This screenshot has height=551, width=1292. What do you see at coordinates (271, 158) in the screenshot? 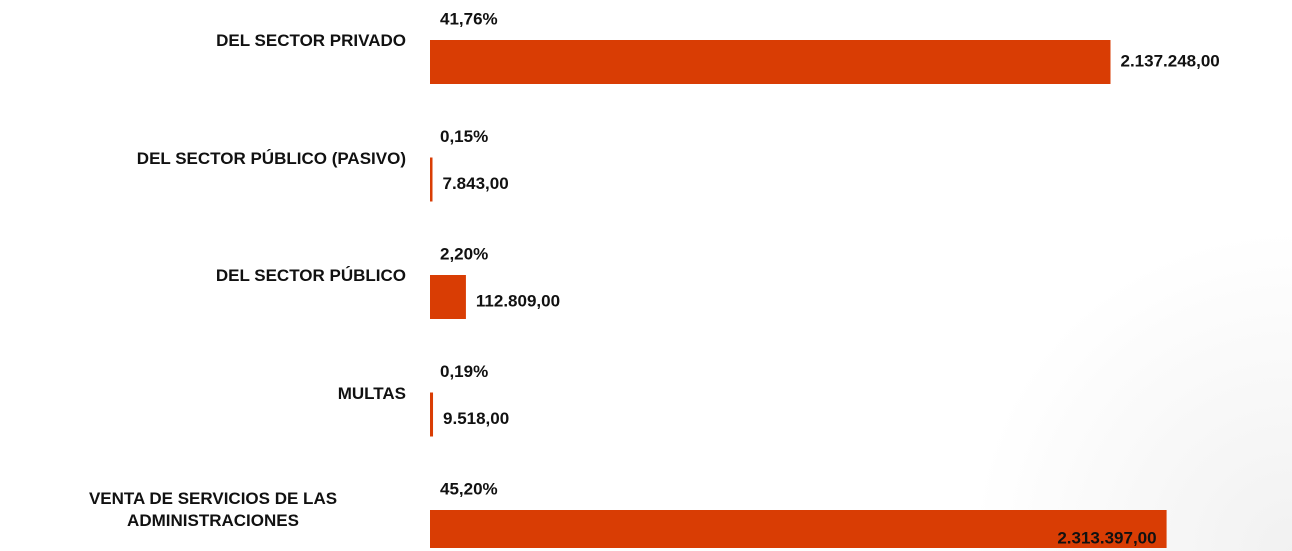
I see `category-label: DEL SECTOR PÚBLICO (PASIVO)` at bounding box center [271, 158].